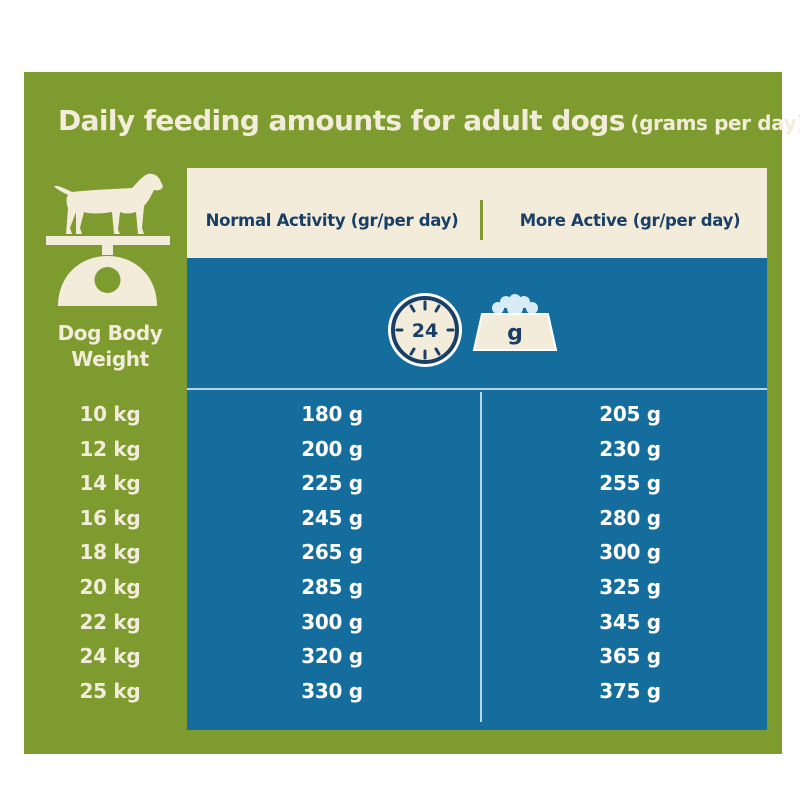 The image size is (800, 800). I want to click on weight-cell: 10 kg, so click(110, 414).